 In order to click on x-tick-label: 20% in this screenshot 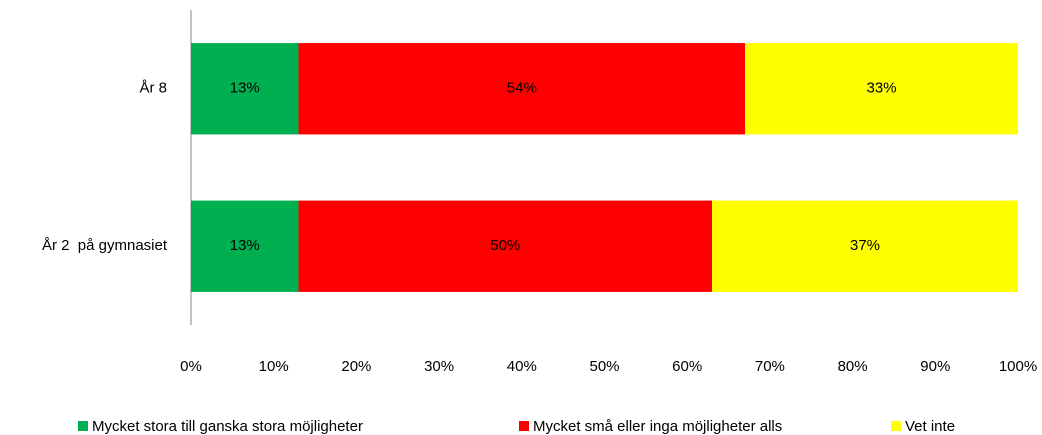, I will do `click(356, 366)`.